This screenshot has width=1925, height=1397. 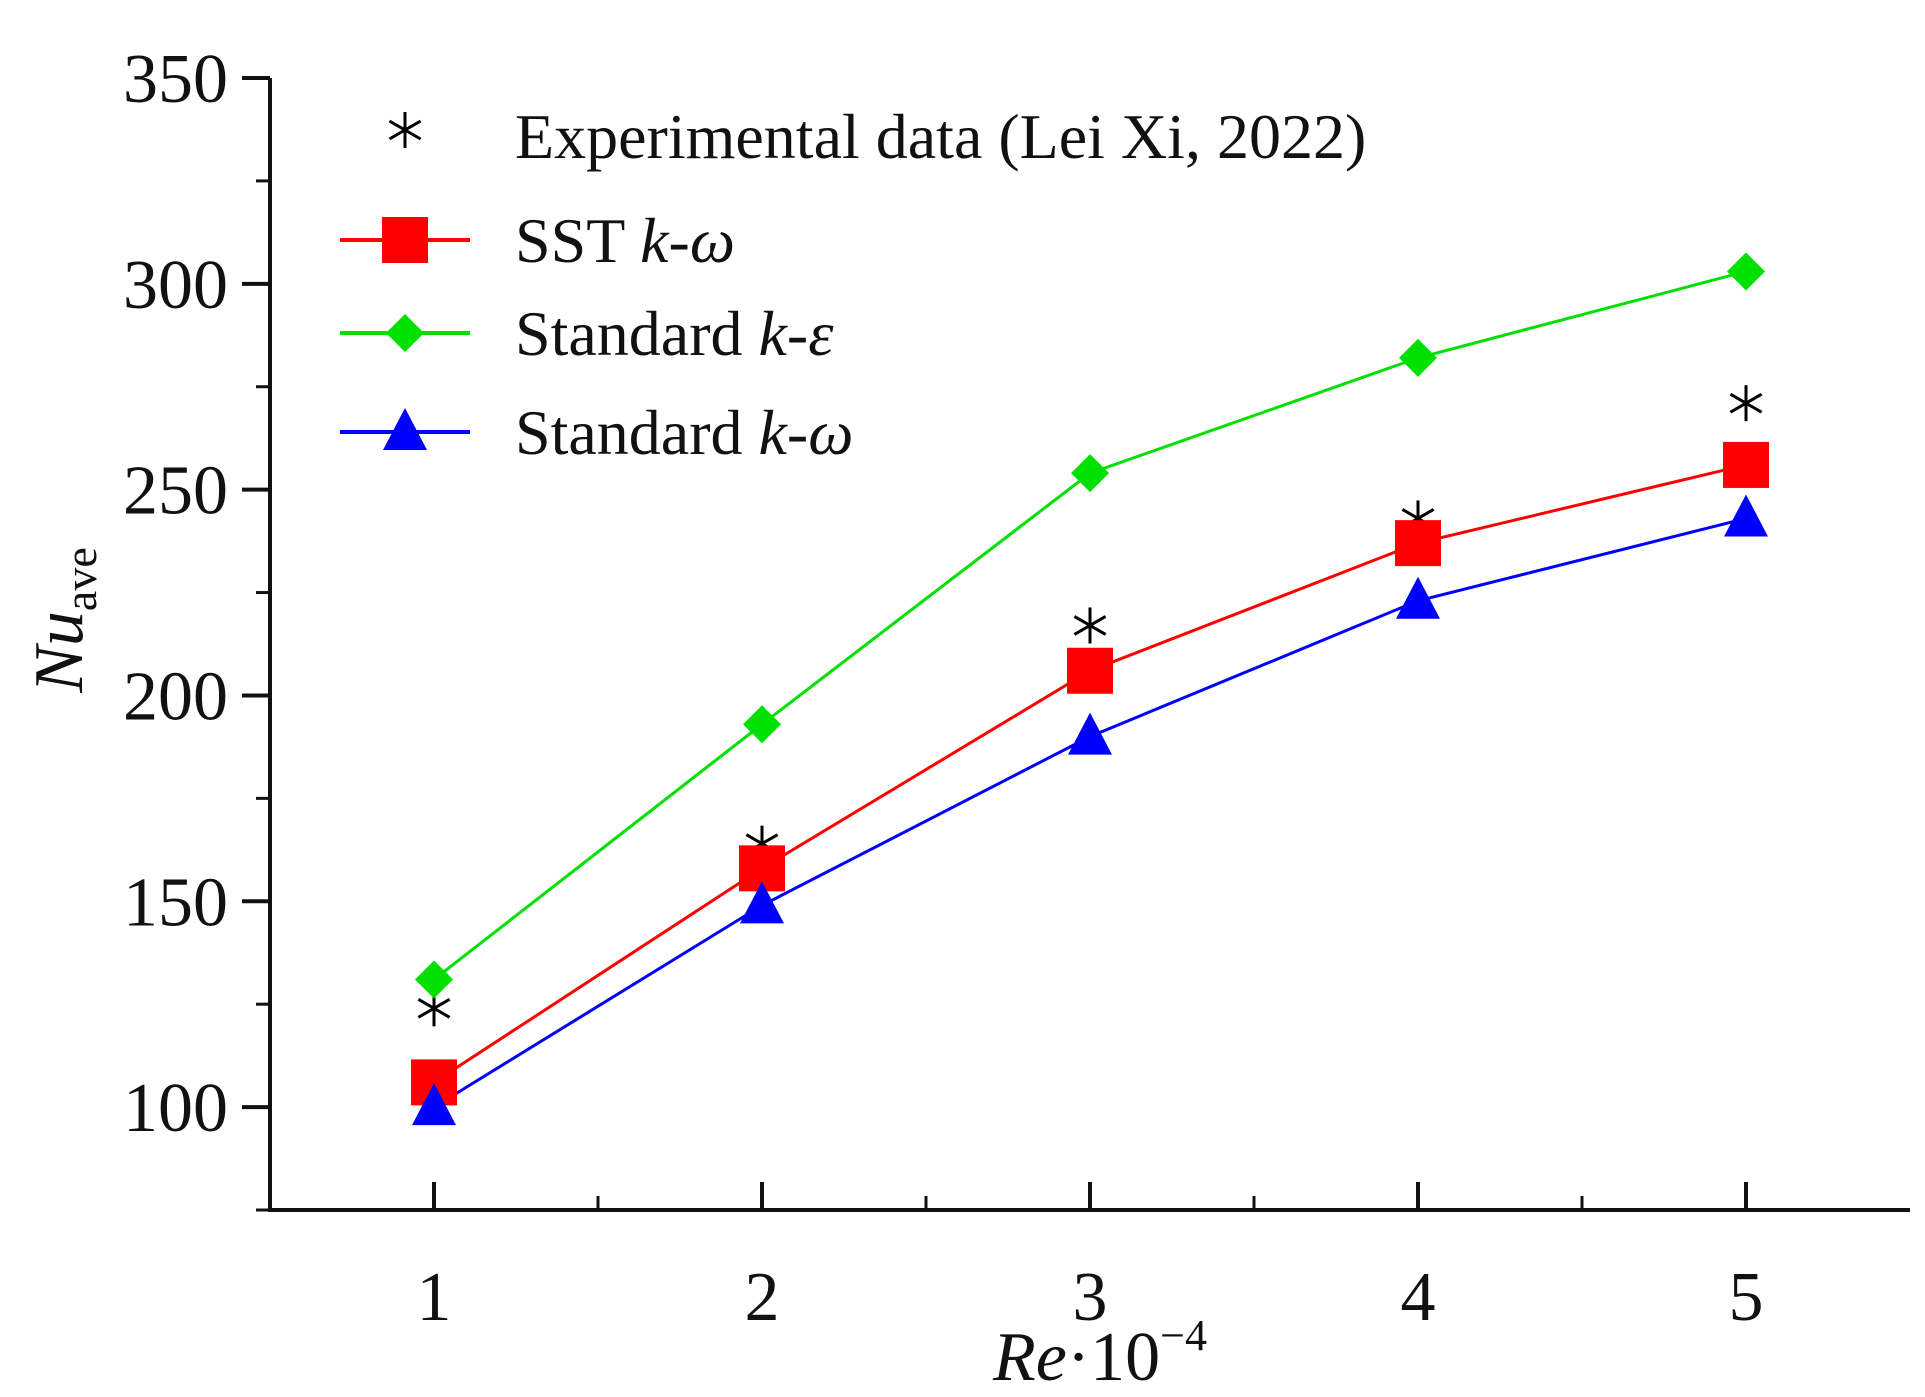 I want to click on y-tick-label: 200, so click(x=175, y=696).